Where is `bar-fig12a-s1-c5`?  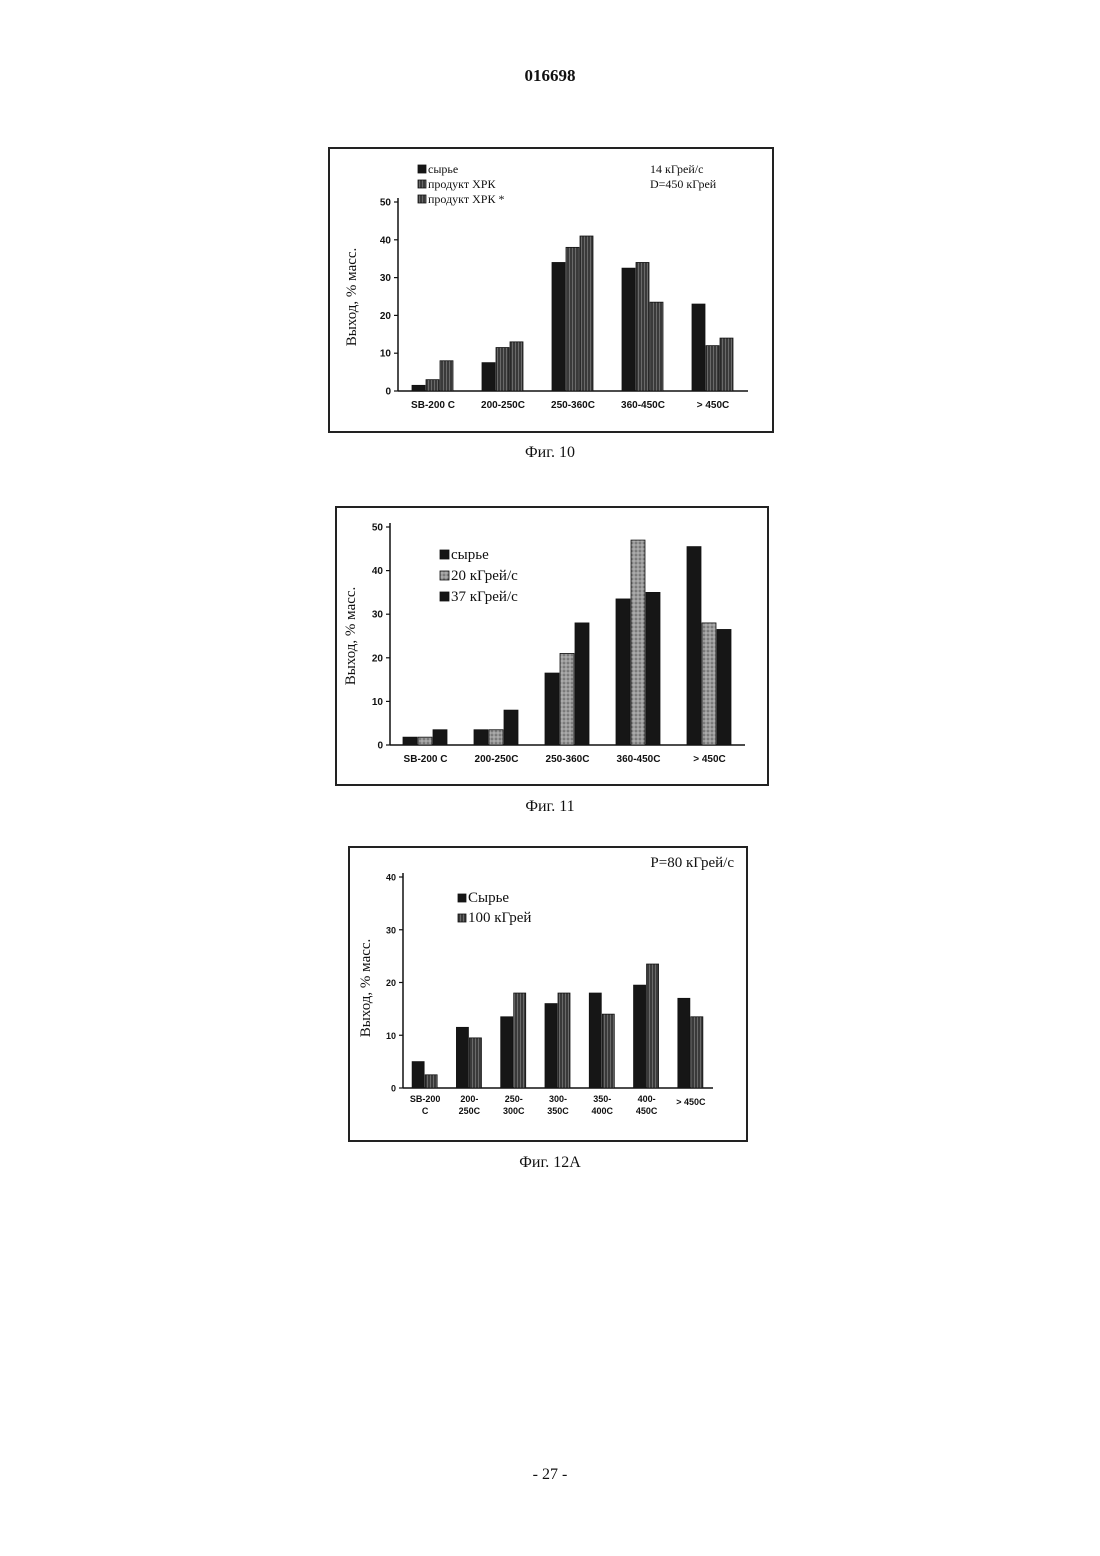
bar-fig12a-s1-c5 is located at coordinates (653, 1026).